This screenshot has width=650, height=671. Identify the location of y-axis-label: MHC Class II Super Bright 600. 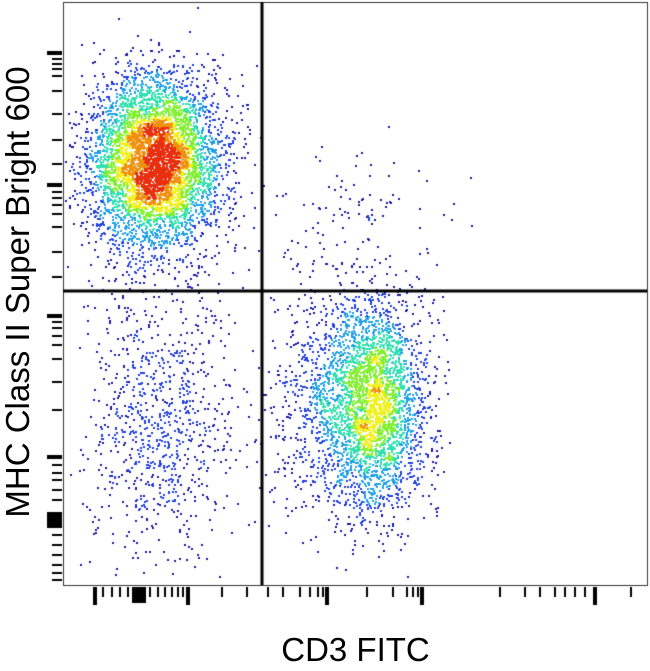
(18, 292).